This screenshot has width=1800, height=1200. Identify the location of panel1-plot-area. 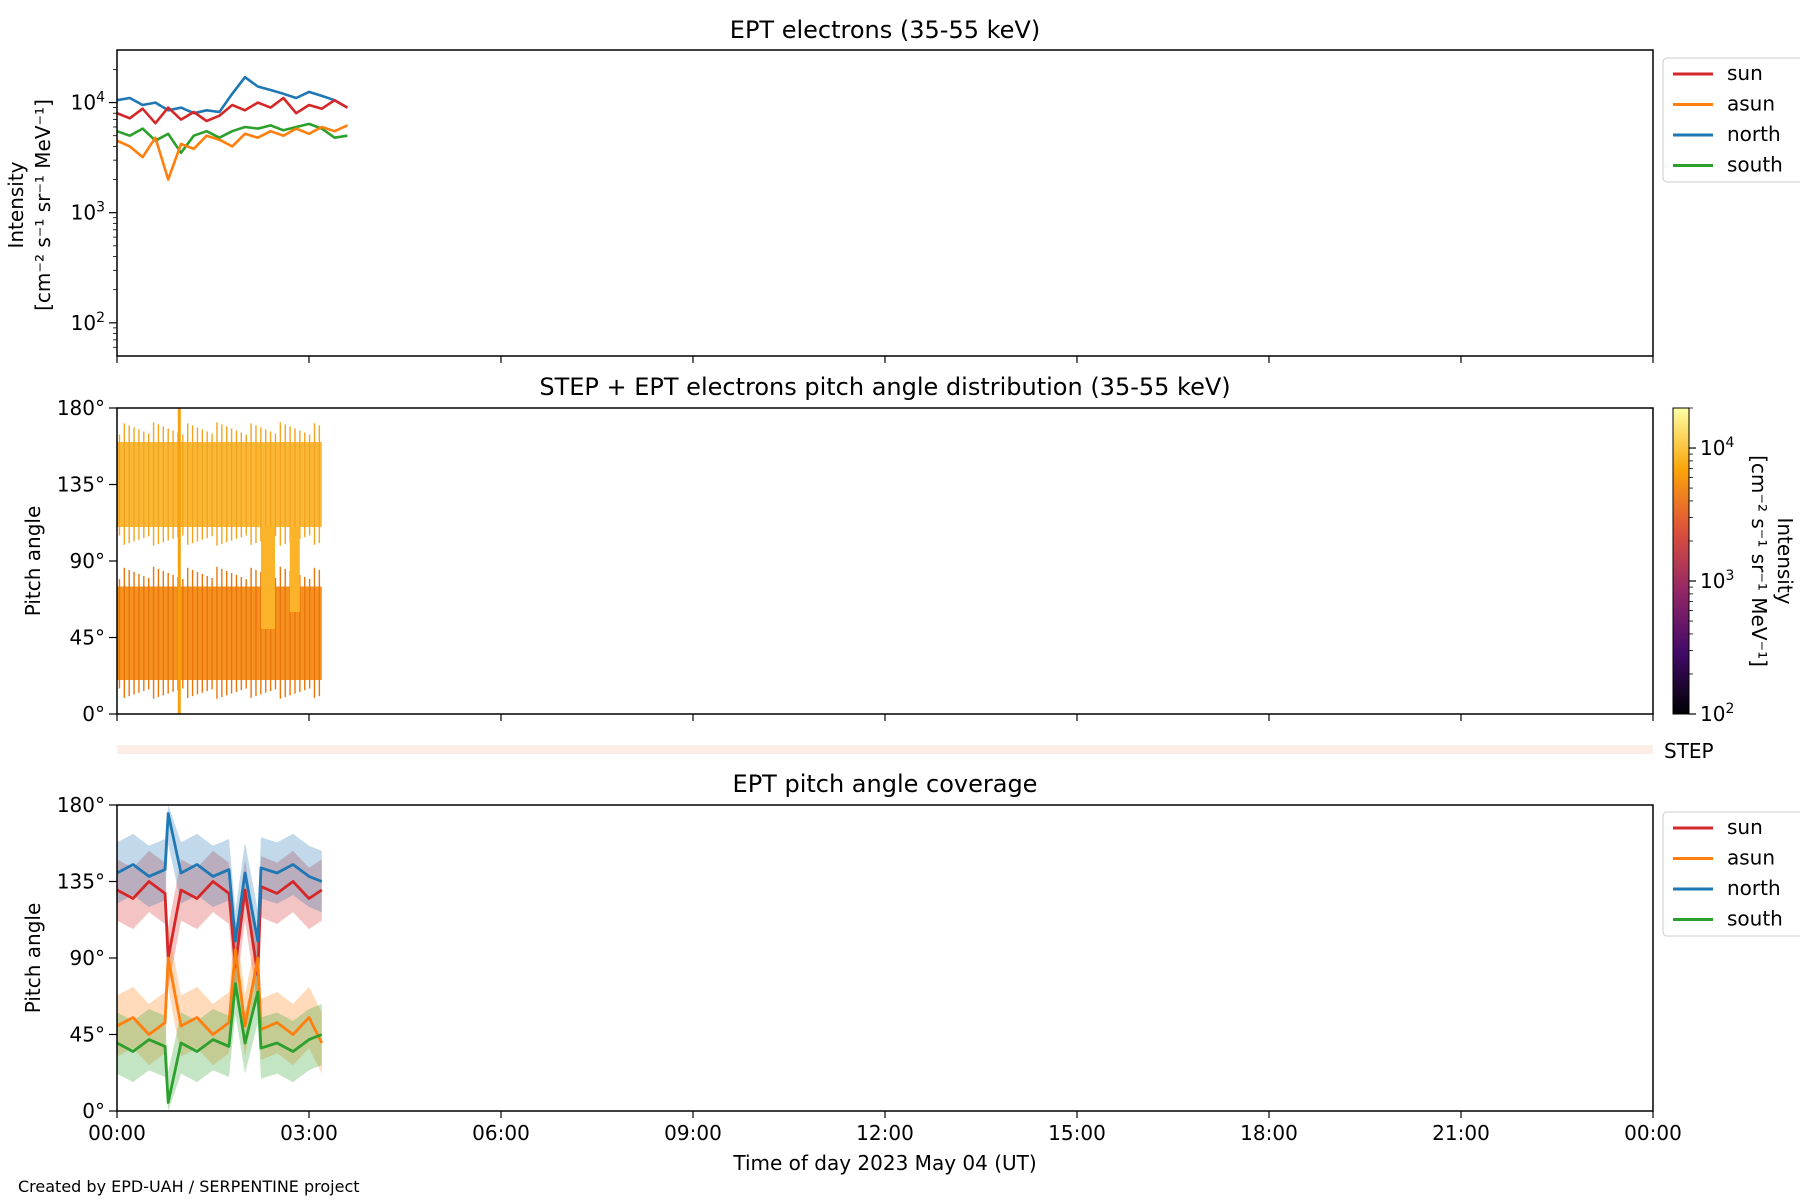
(232, 128).